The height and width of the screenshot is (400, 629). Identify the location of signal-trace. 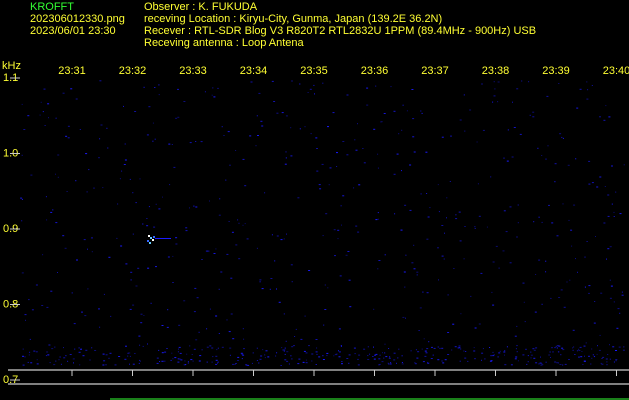
(163, 238).